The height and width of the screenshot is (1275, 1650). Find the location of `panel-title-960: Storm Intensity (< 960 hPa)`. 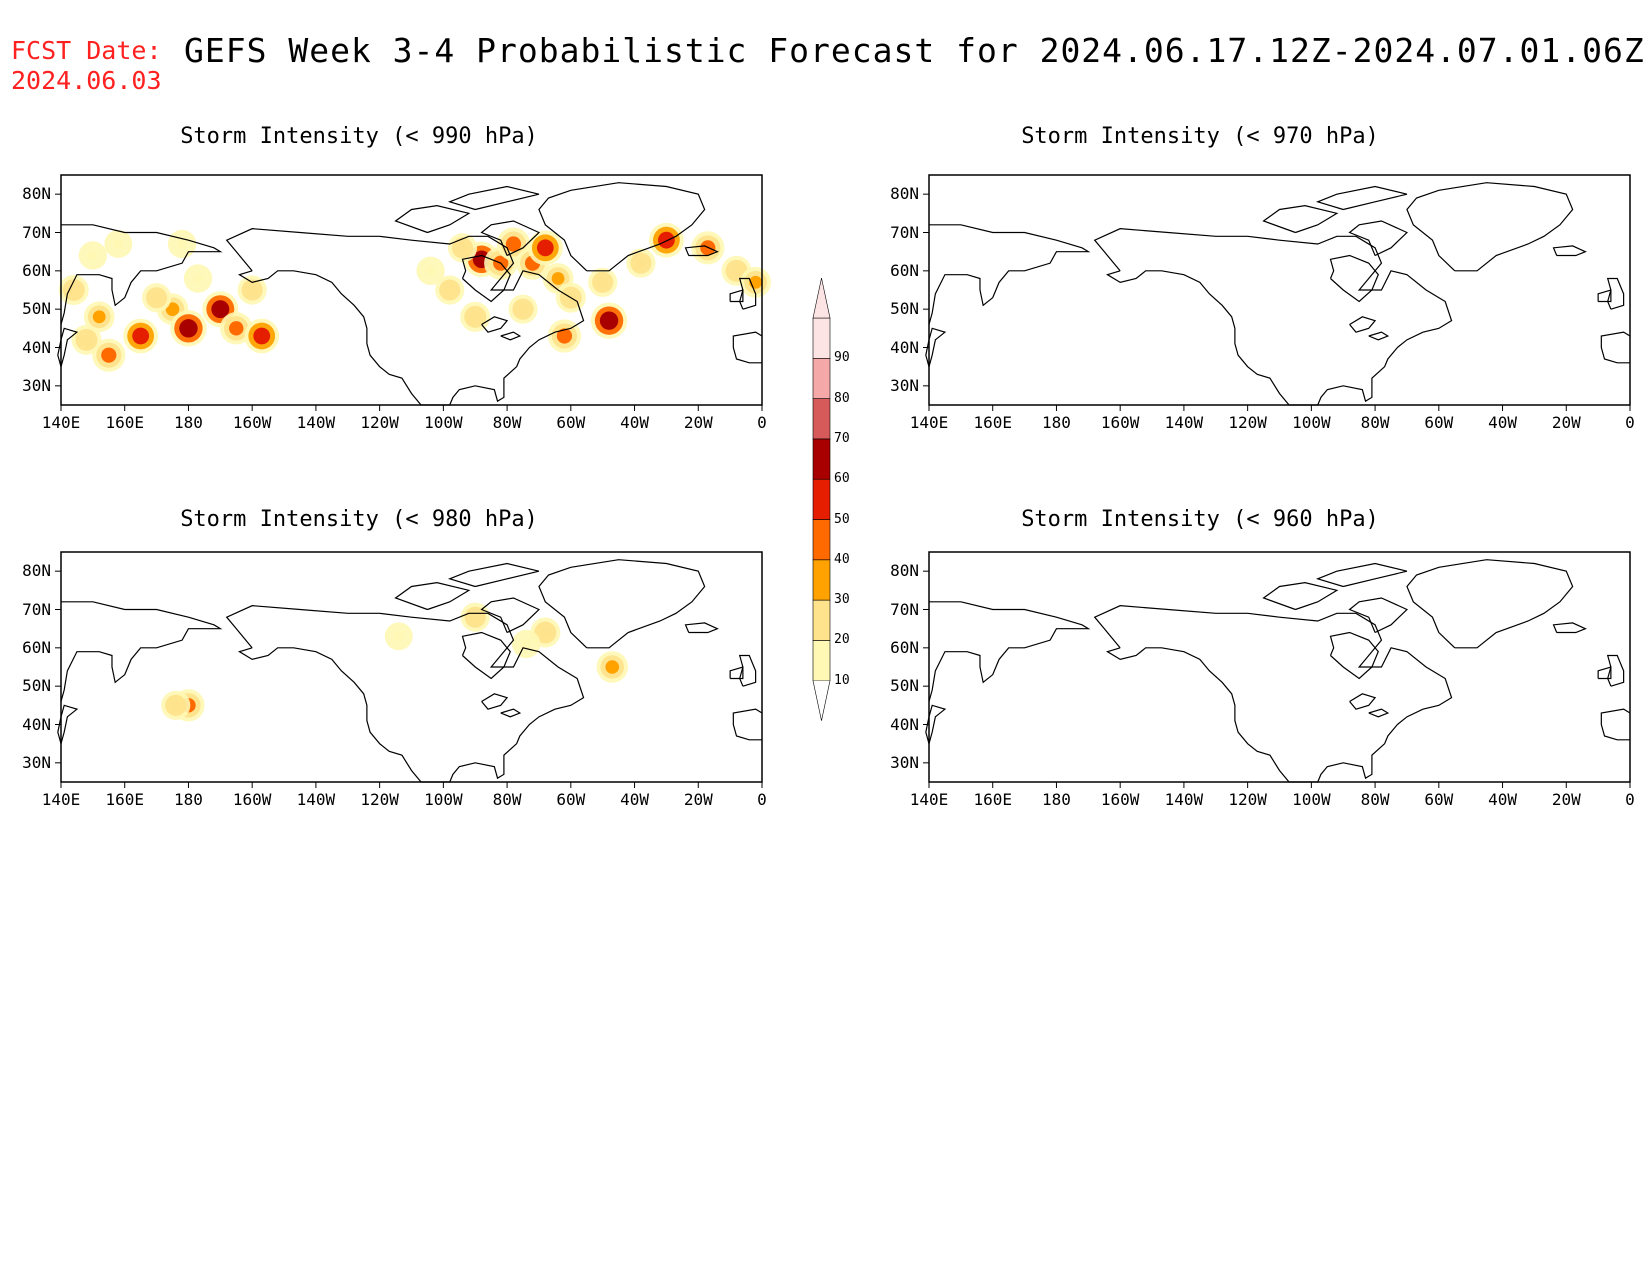

panel-title-960: Storm Intensity (< 960 hPa) is located at coordinates (1200, 519).